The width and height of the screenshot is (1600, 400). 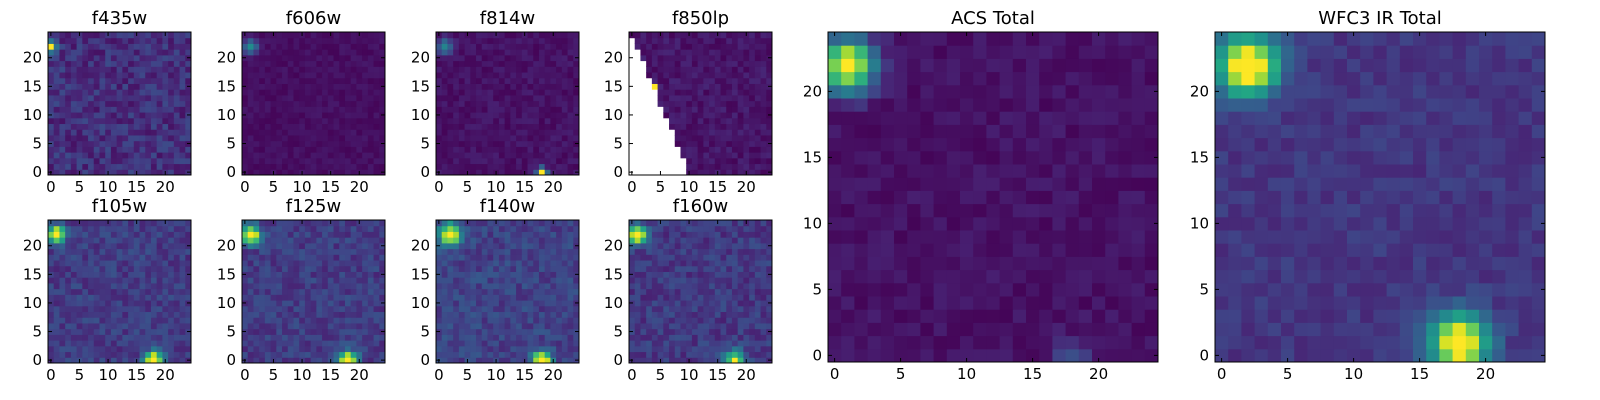 What do you see at coordinates (32, 303) in the screenshot?
I see `y-tick-label: 10` at bounding box center [32, 303].